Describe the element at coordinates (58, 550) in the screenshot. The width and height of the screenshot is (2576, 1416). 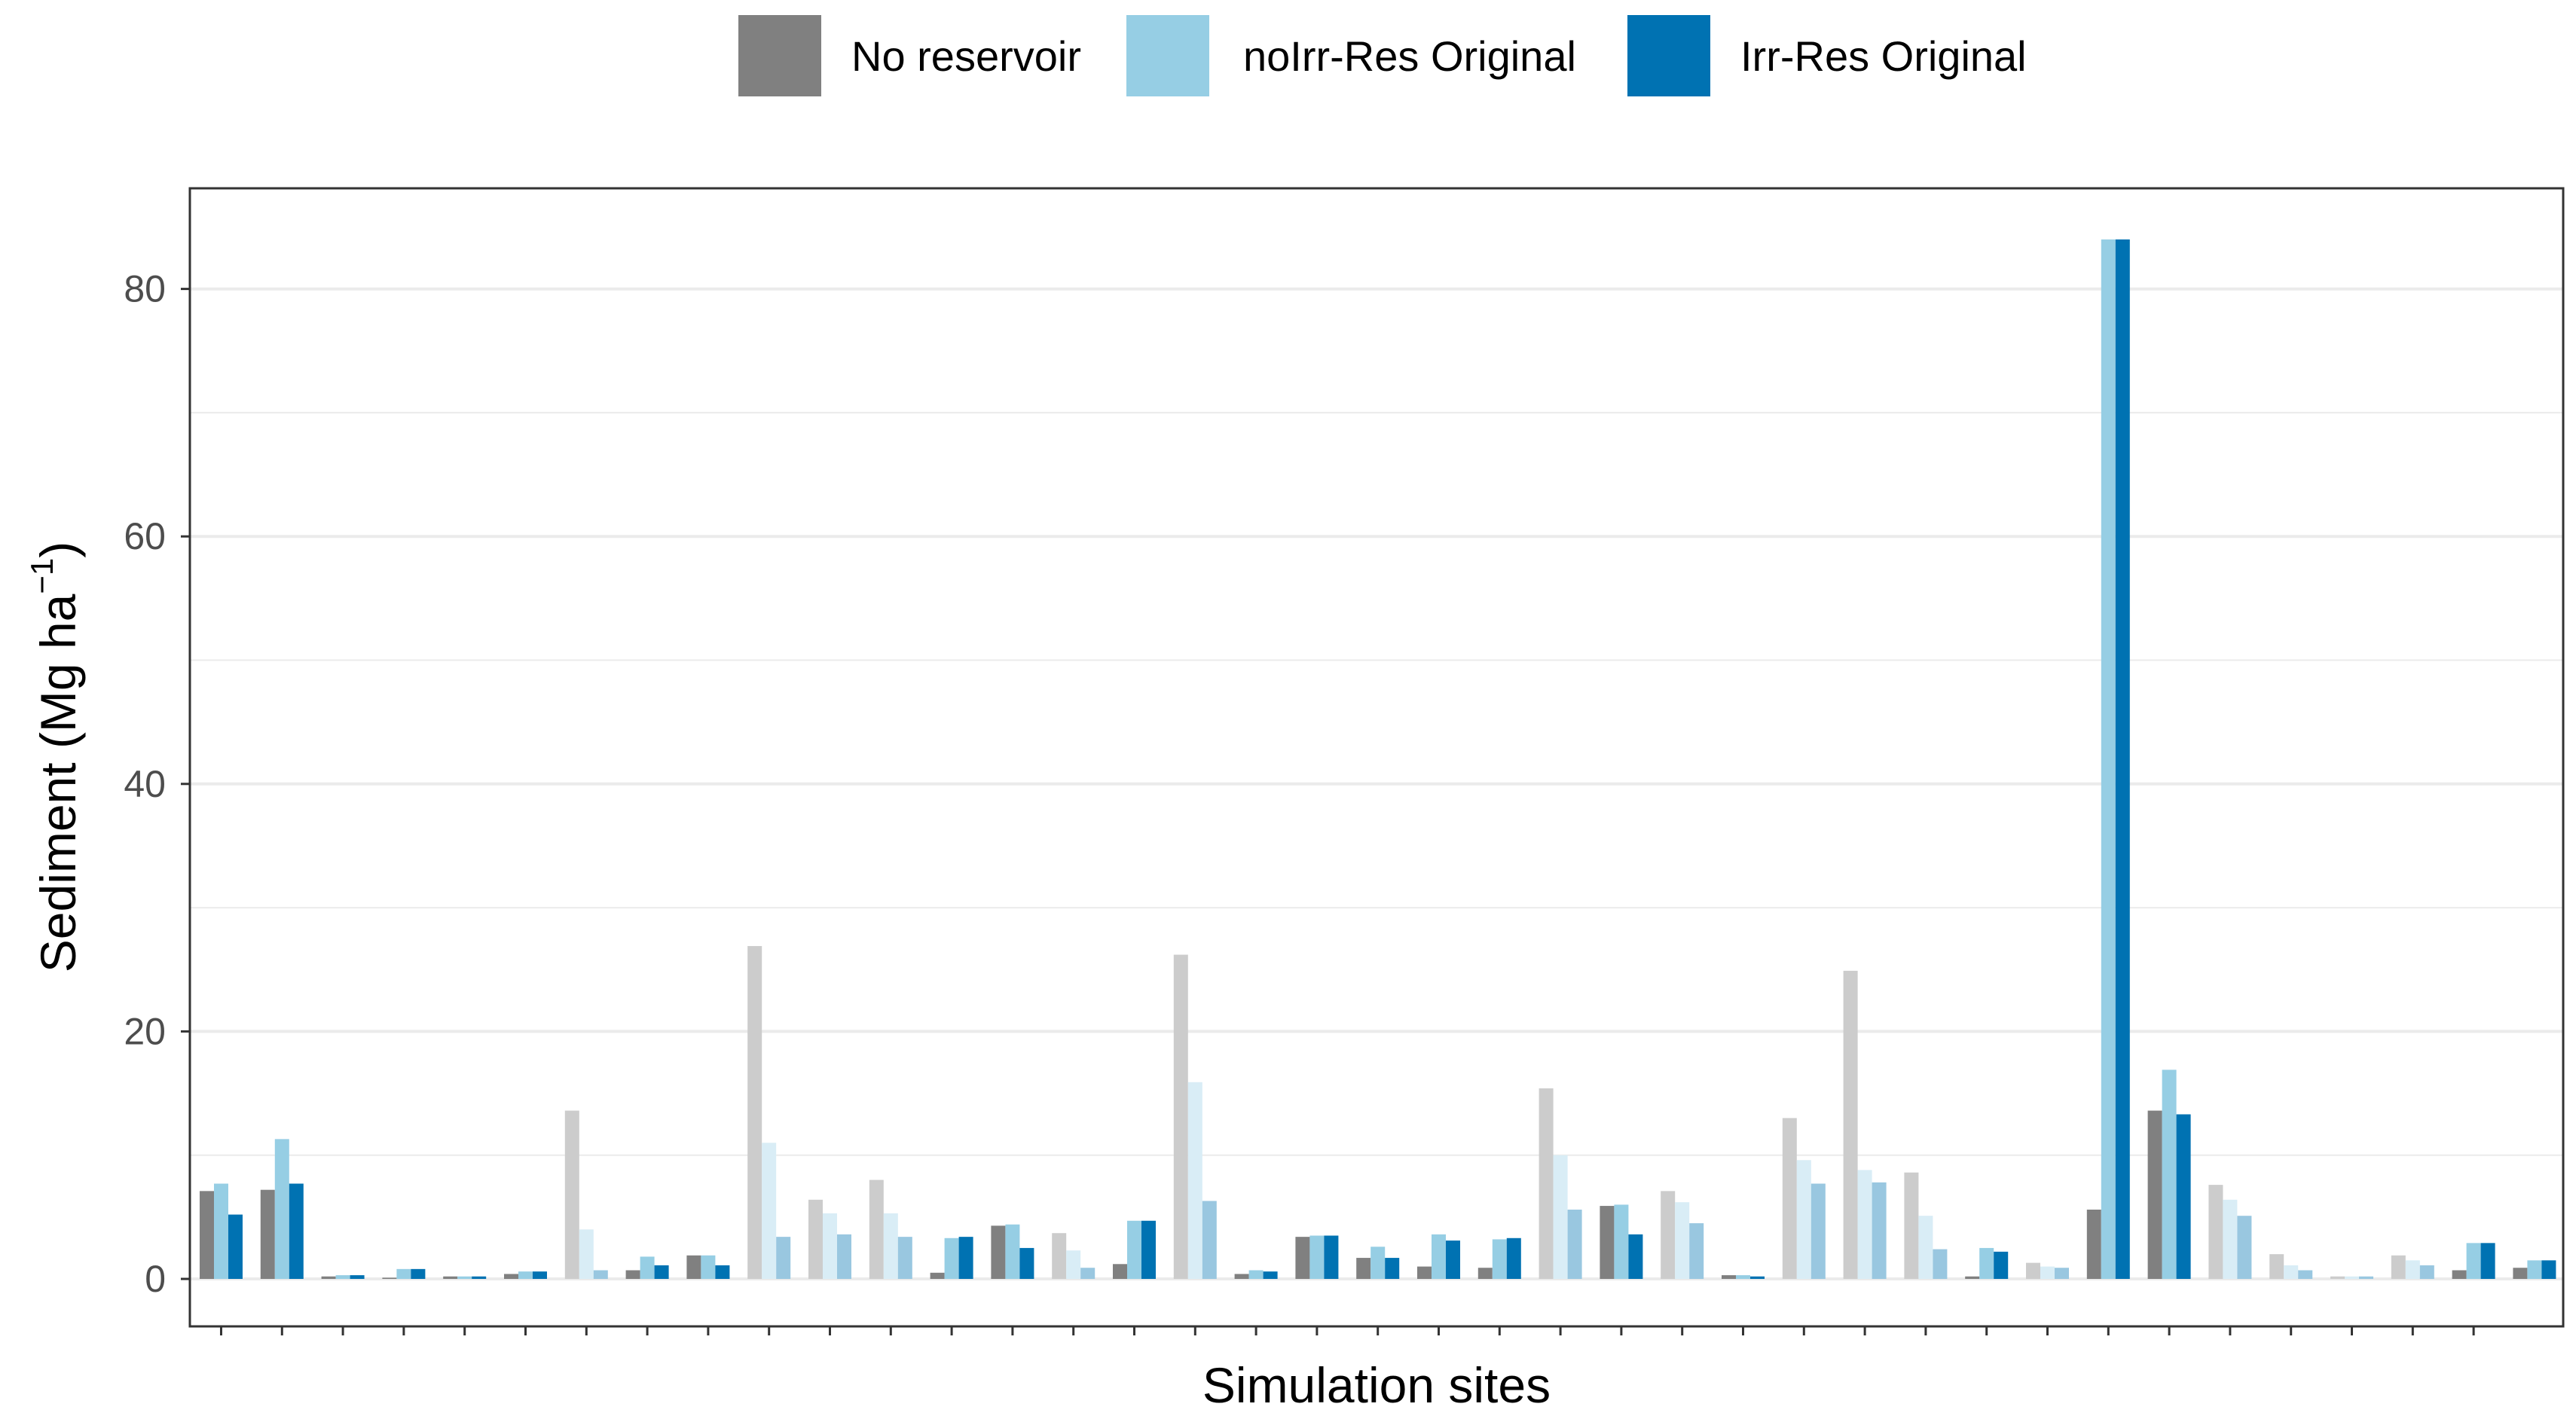
I see `y-axis-title-close: )` at that location.